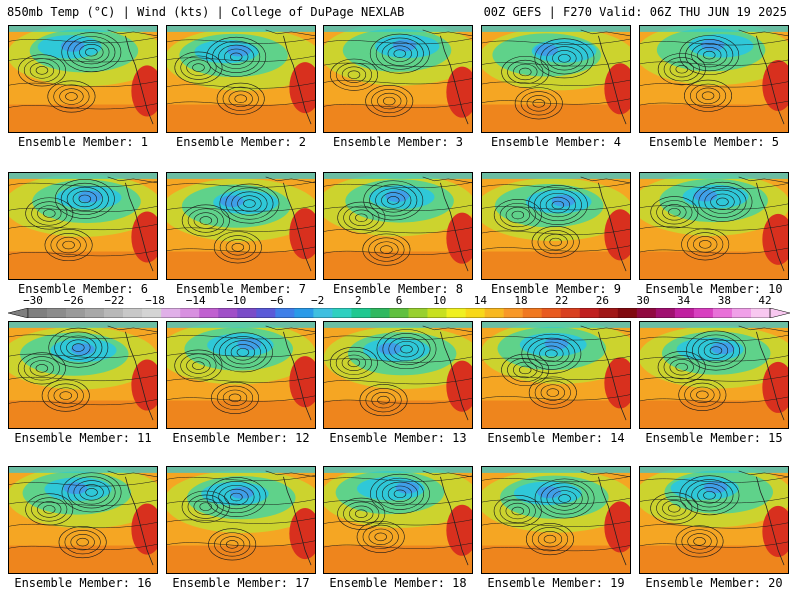 This screenshot has height=600, width=800. I want to click on ensemble-member-label: Ensemble Member: 5, so click(714, 142).